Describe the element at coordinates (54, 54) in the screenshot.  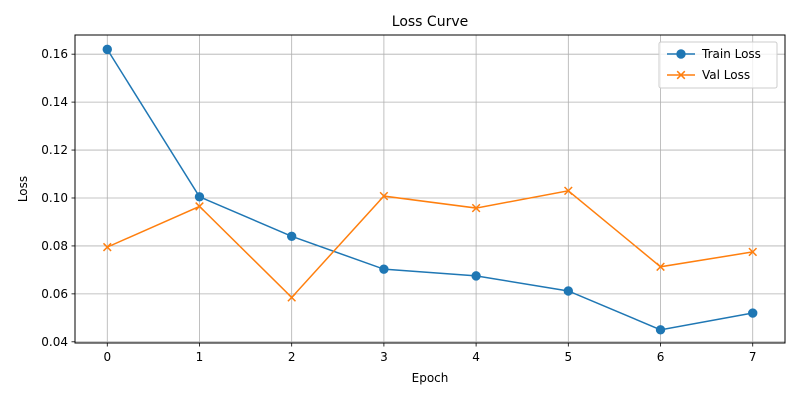
I see `y-tick-label: 0.16` at that location.